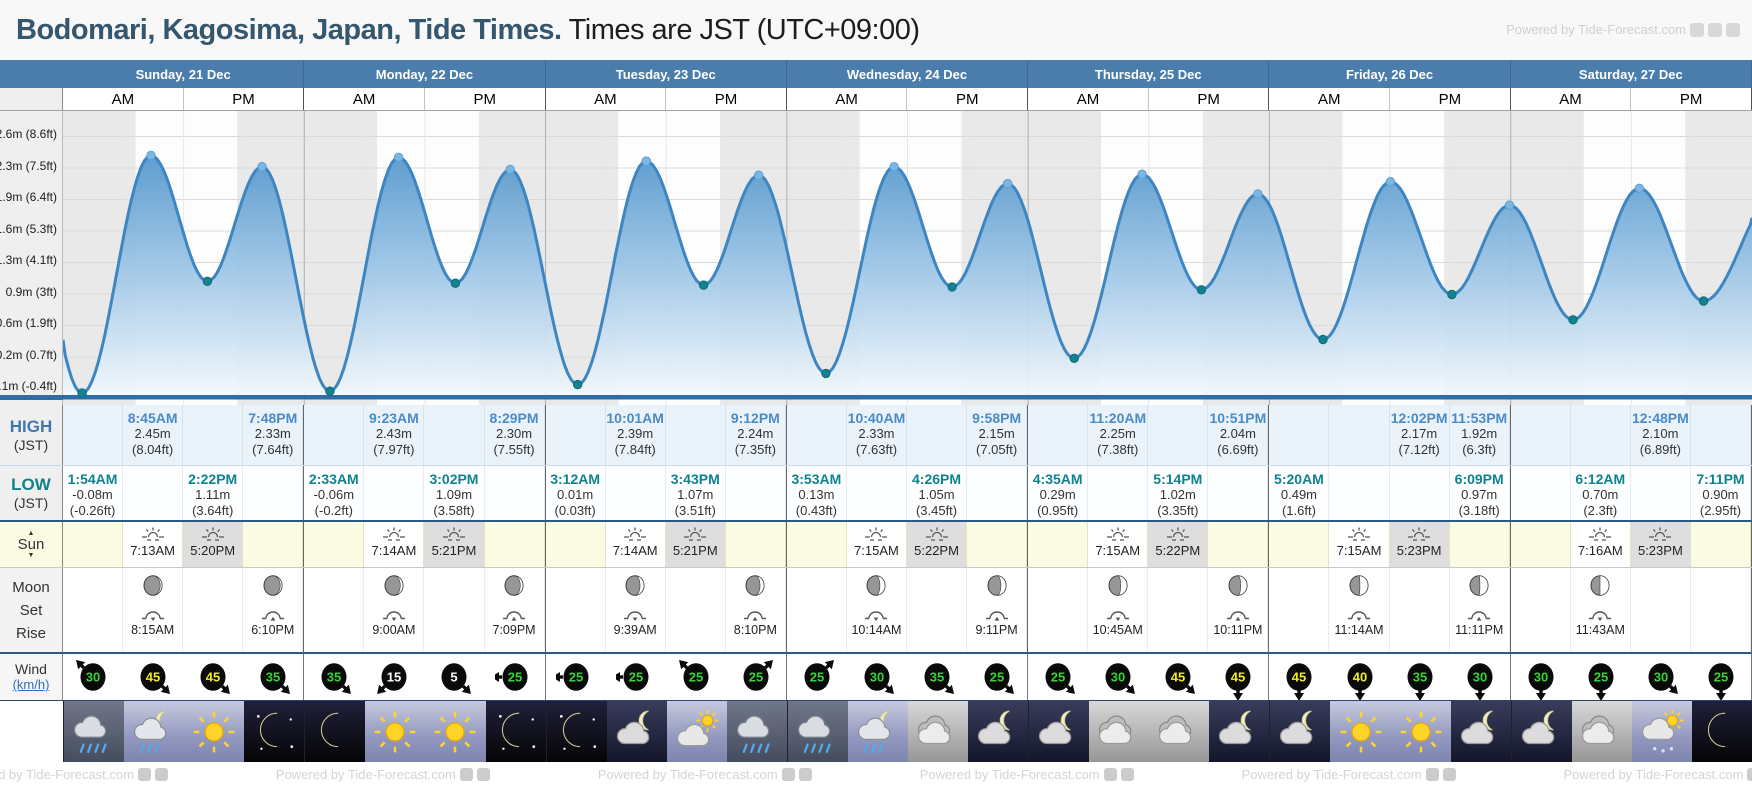 The height and width of the screenshot is (787, 1752). I want to click on moonrise-time: 11:11PM, so click(1479, 630).